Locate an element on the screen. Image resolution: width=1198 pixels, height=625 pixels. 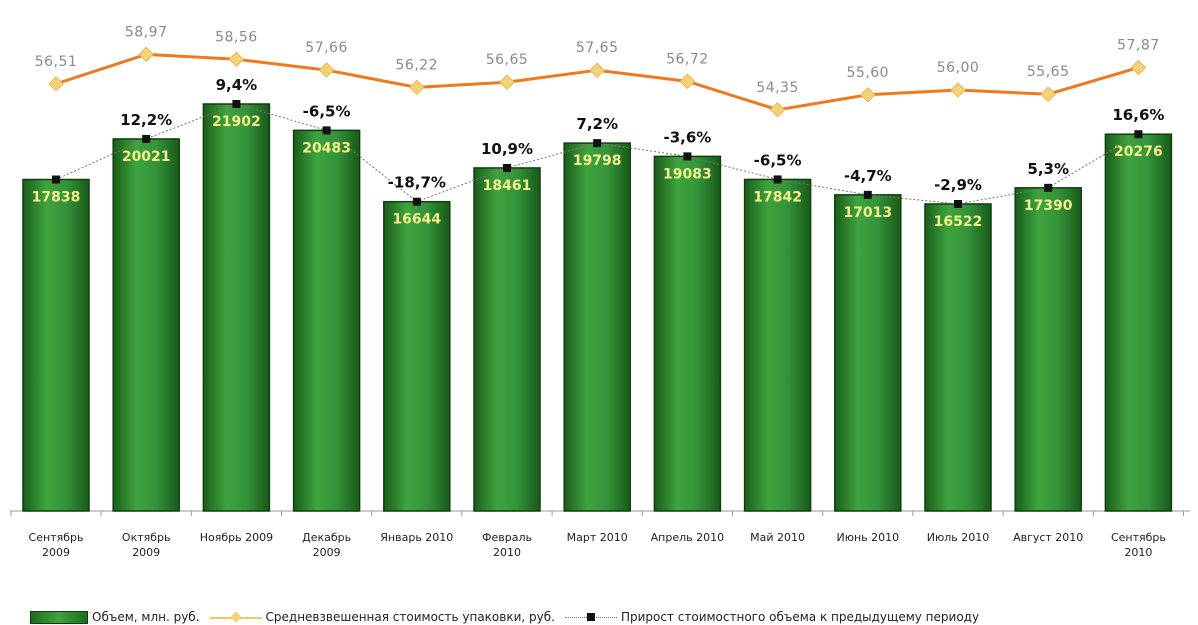
bar-value-label: 19083 is located at coordinates (687, 174).